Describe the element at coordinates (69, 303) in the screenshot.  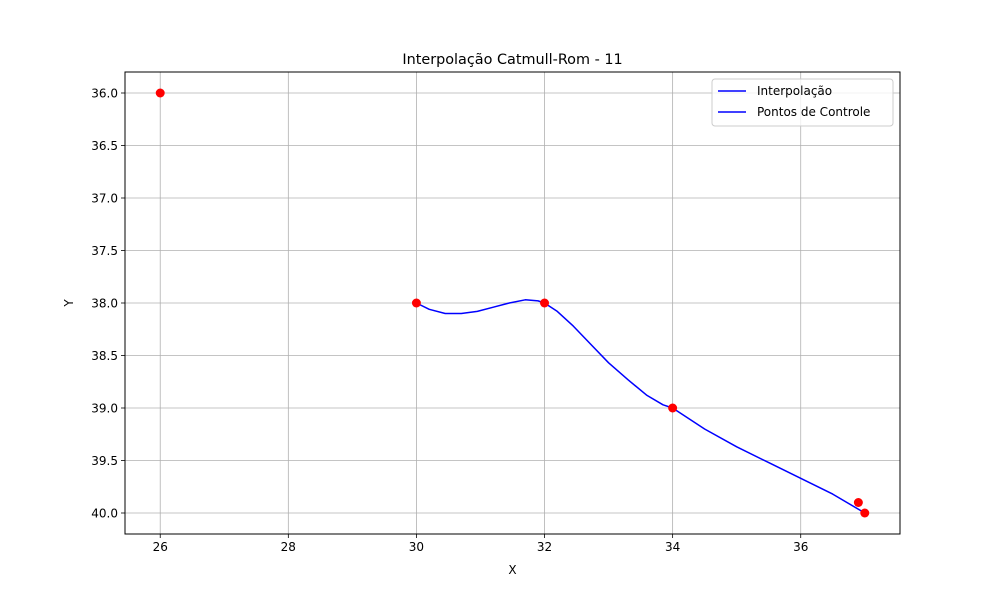
I see `y-axis-label: Y` at that location.